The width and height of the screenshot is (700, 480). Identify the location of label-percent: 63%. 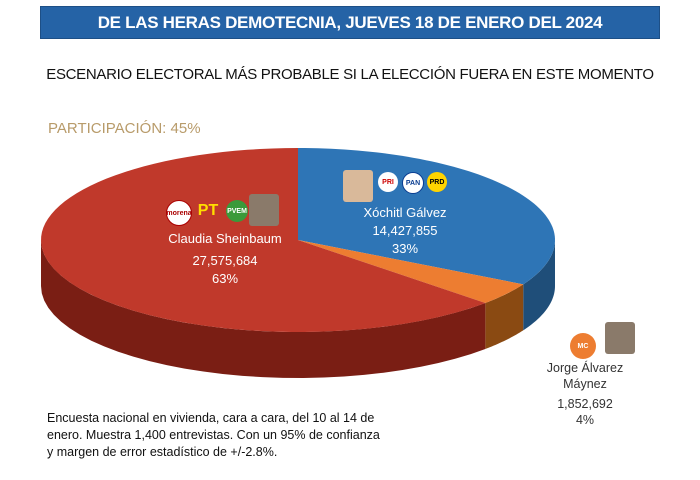
(225, 278).